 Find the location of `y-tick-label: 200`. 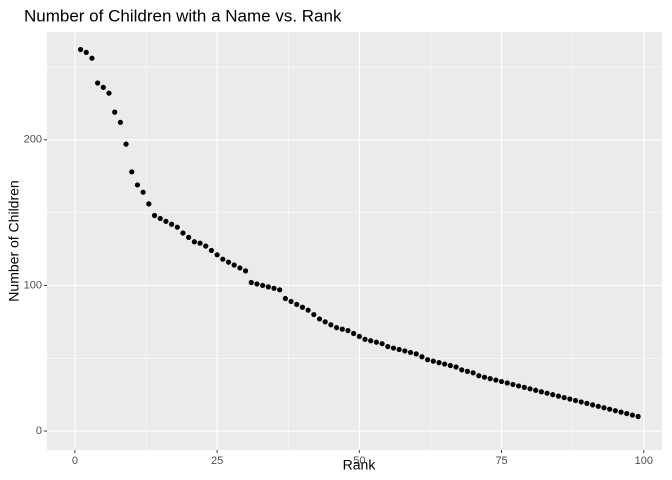

y-tick-label: 200 is located at coordinates (33, 140).